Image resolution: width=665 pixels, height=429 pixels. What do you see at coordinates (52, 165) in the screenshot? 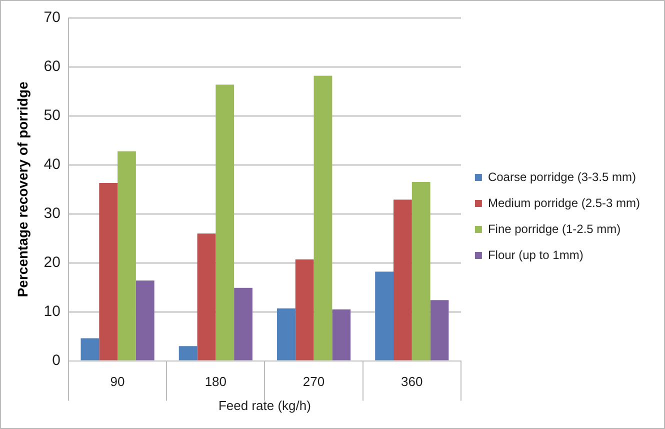
I see `y-tick-label: 40` at bounding box center [52, 165].